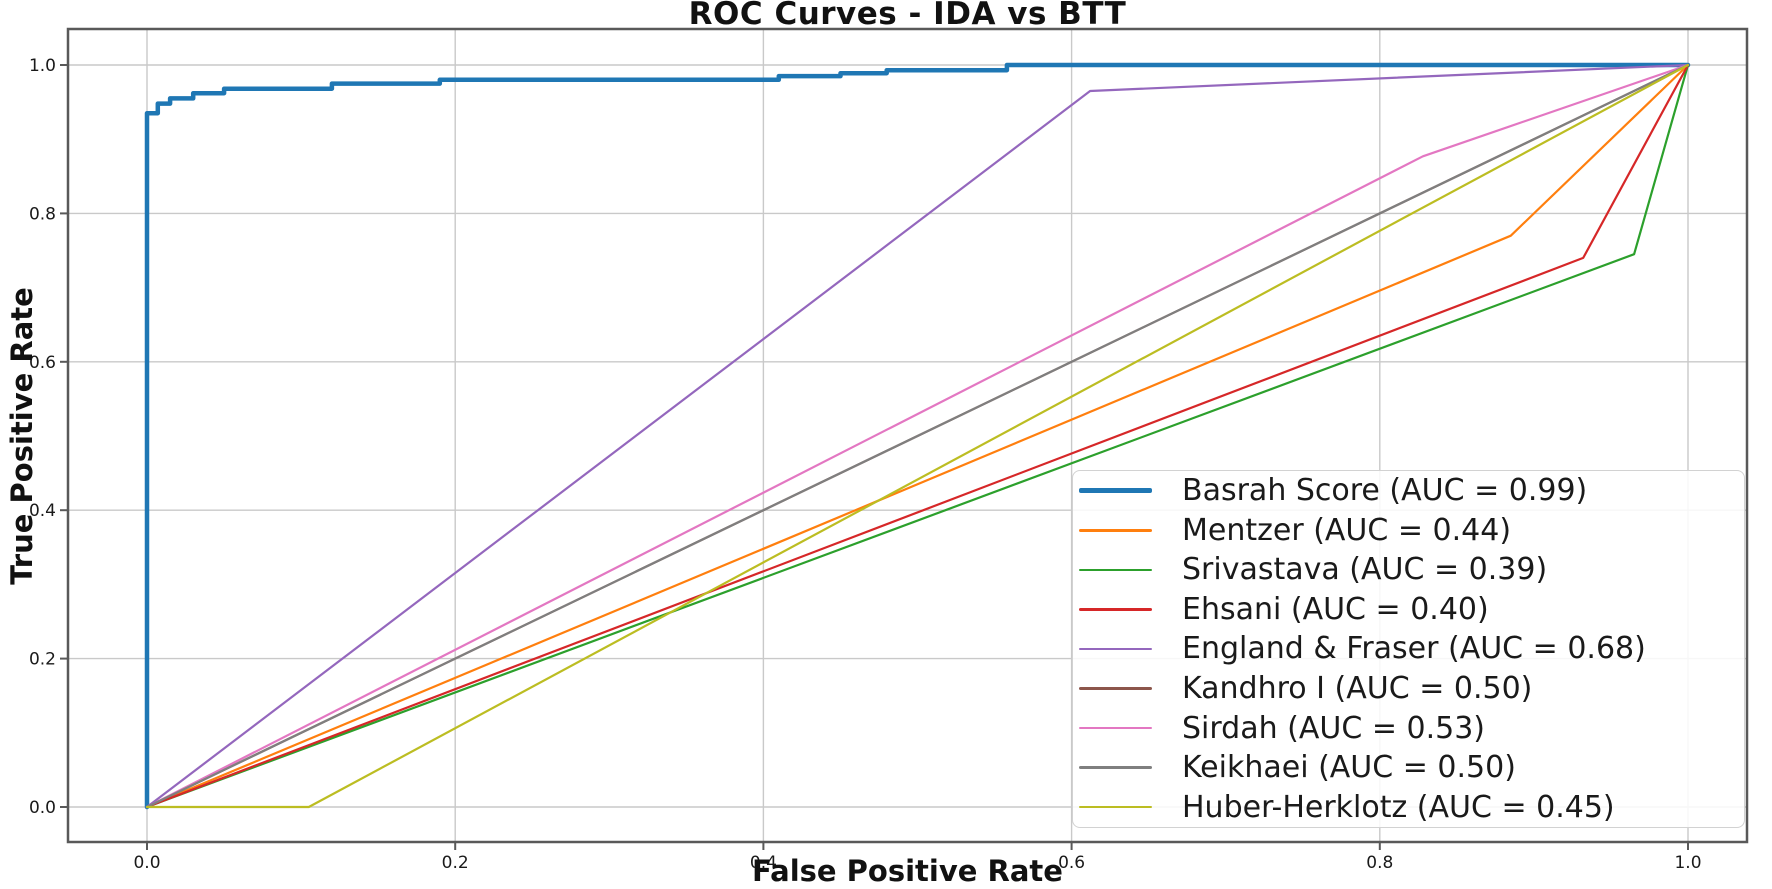 The image size is (1772, 889). Describe the element at coordinates (907, 871) in the screenshot. I see `x-axis-label: False Positive Rate` at that location.